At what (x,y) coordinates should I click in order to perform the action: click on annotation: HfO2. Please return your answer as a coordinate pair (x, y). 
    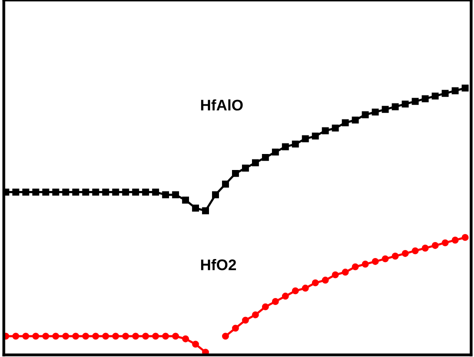
    Looking at the image, I should click on (218, 264).